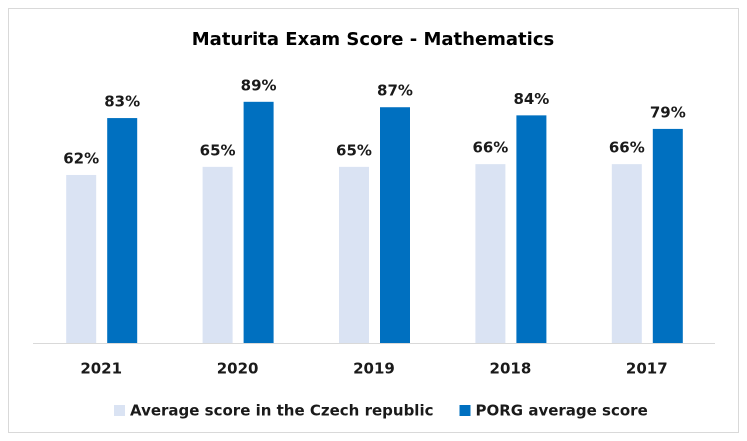 The image size is (747, 441). I want to click on x-tick-label: 2019, so click(374, 369).